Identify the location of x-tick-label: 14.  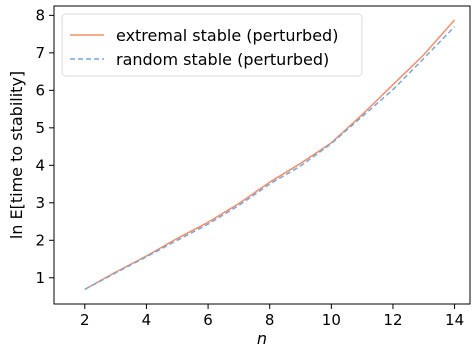
(454, 320).